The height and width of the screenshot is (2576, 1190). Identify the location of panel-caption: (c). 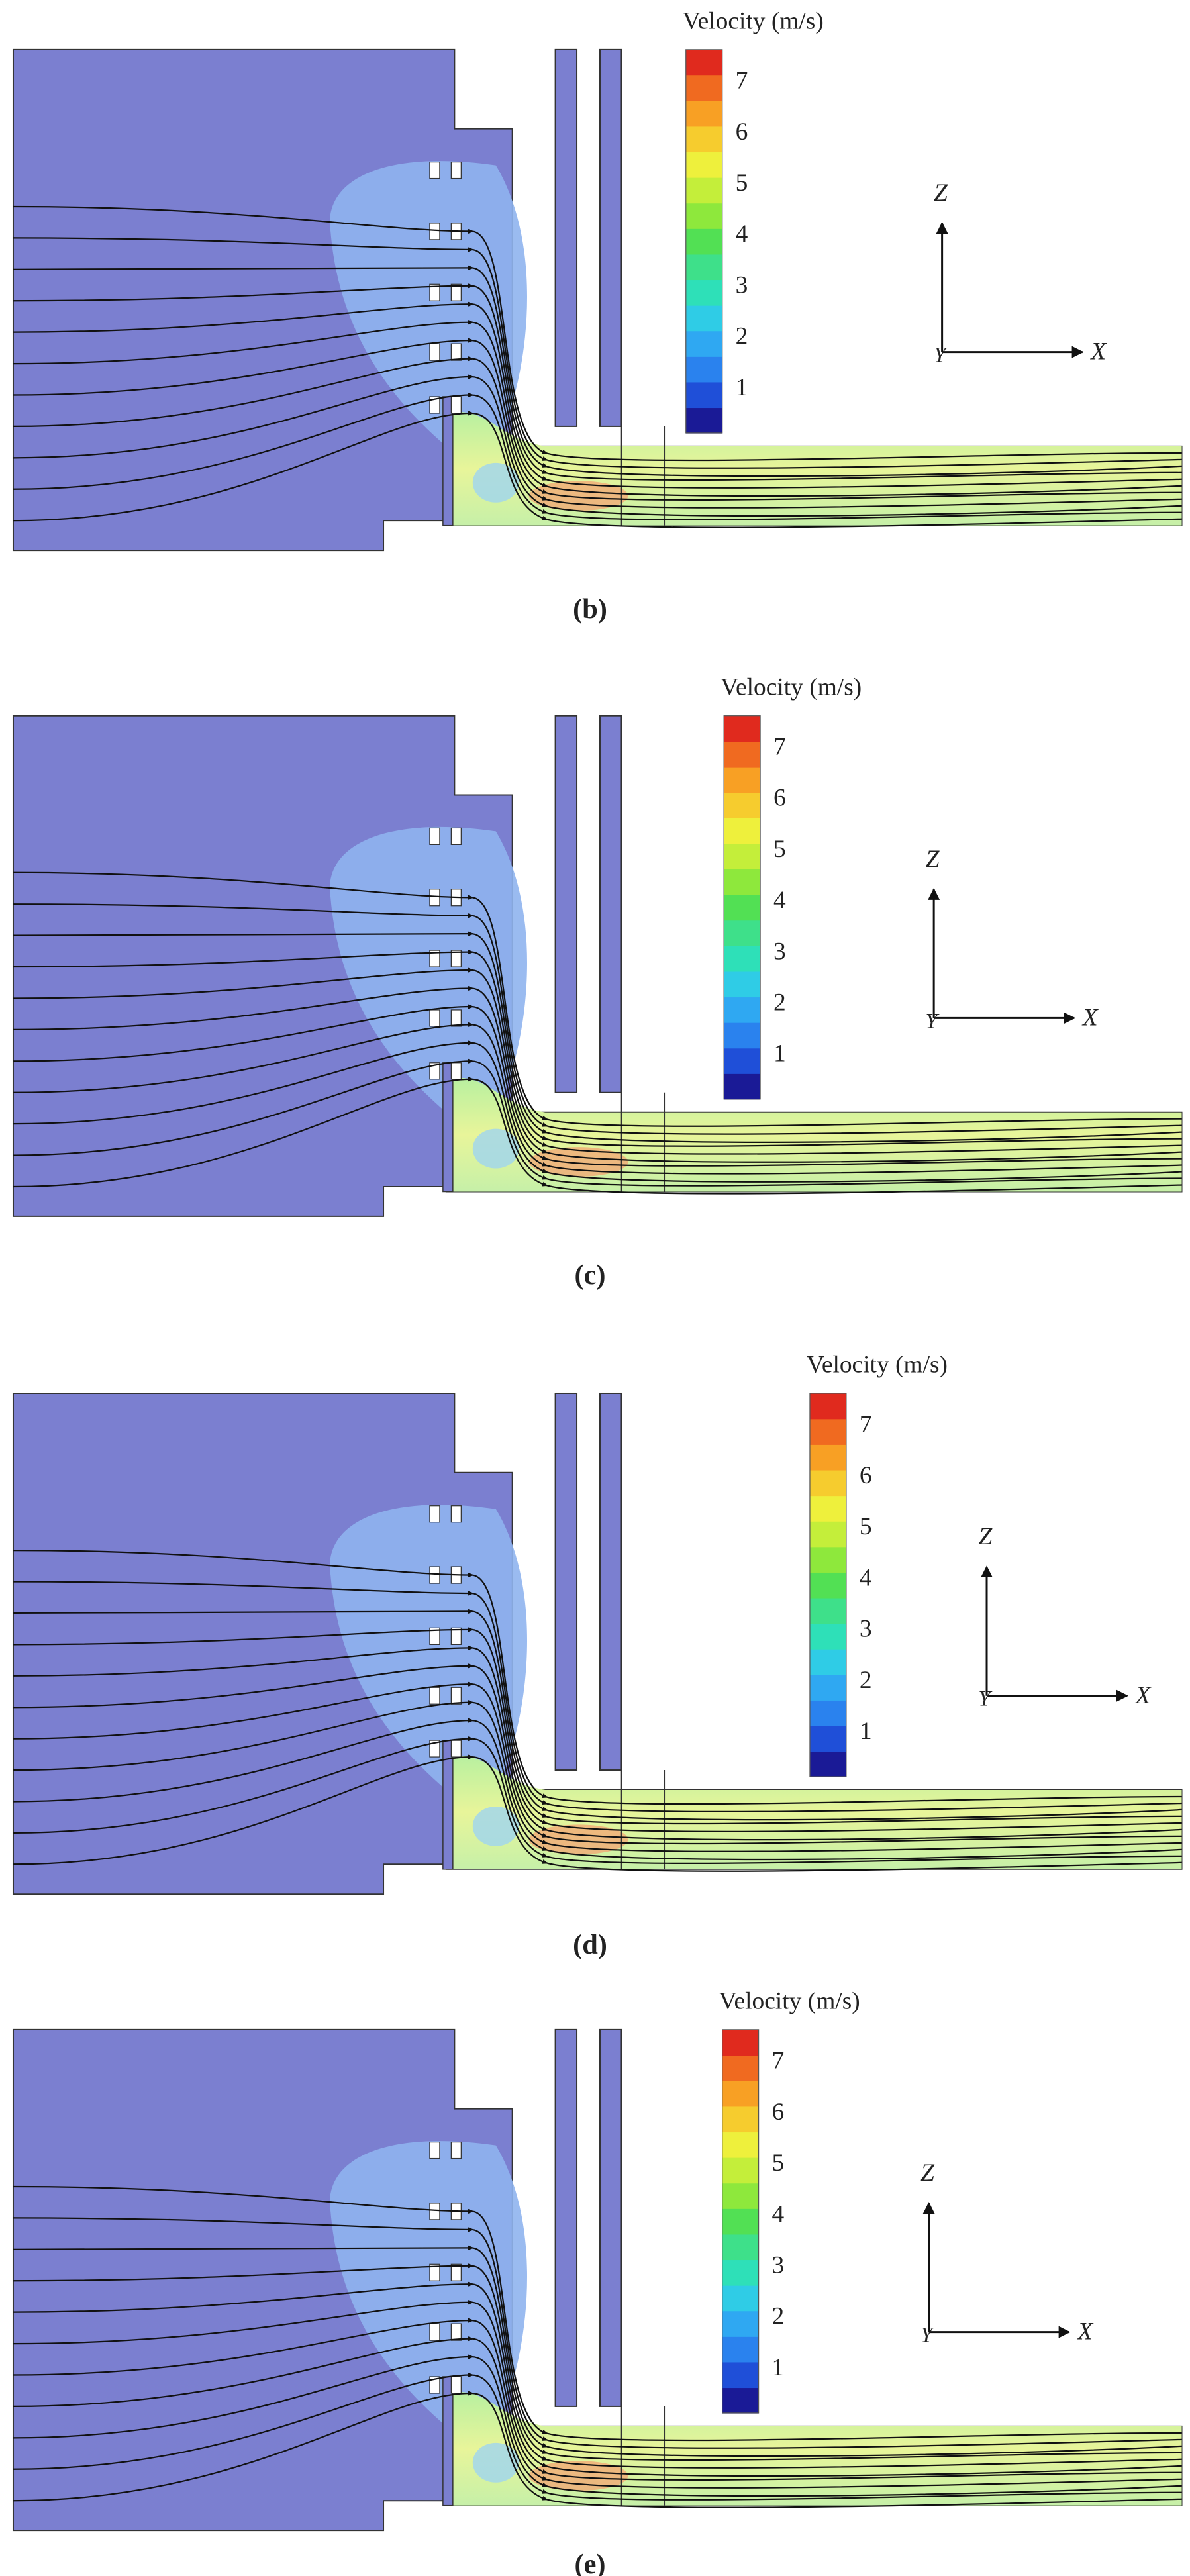
(590, 1275).